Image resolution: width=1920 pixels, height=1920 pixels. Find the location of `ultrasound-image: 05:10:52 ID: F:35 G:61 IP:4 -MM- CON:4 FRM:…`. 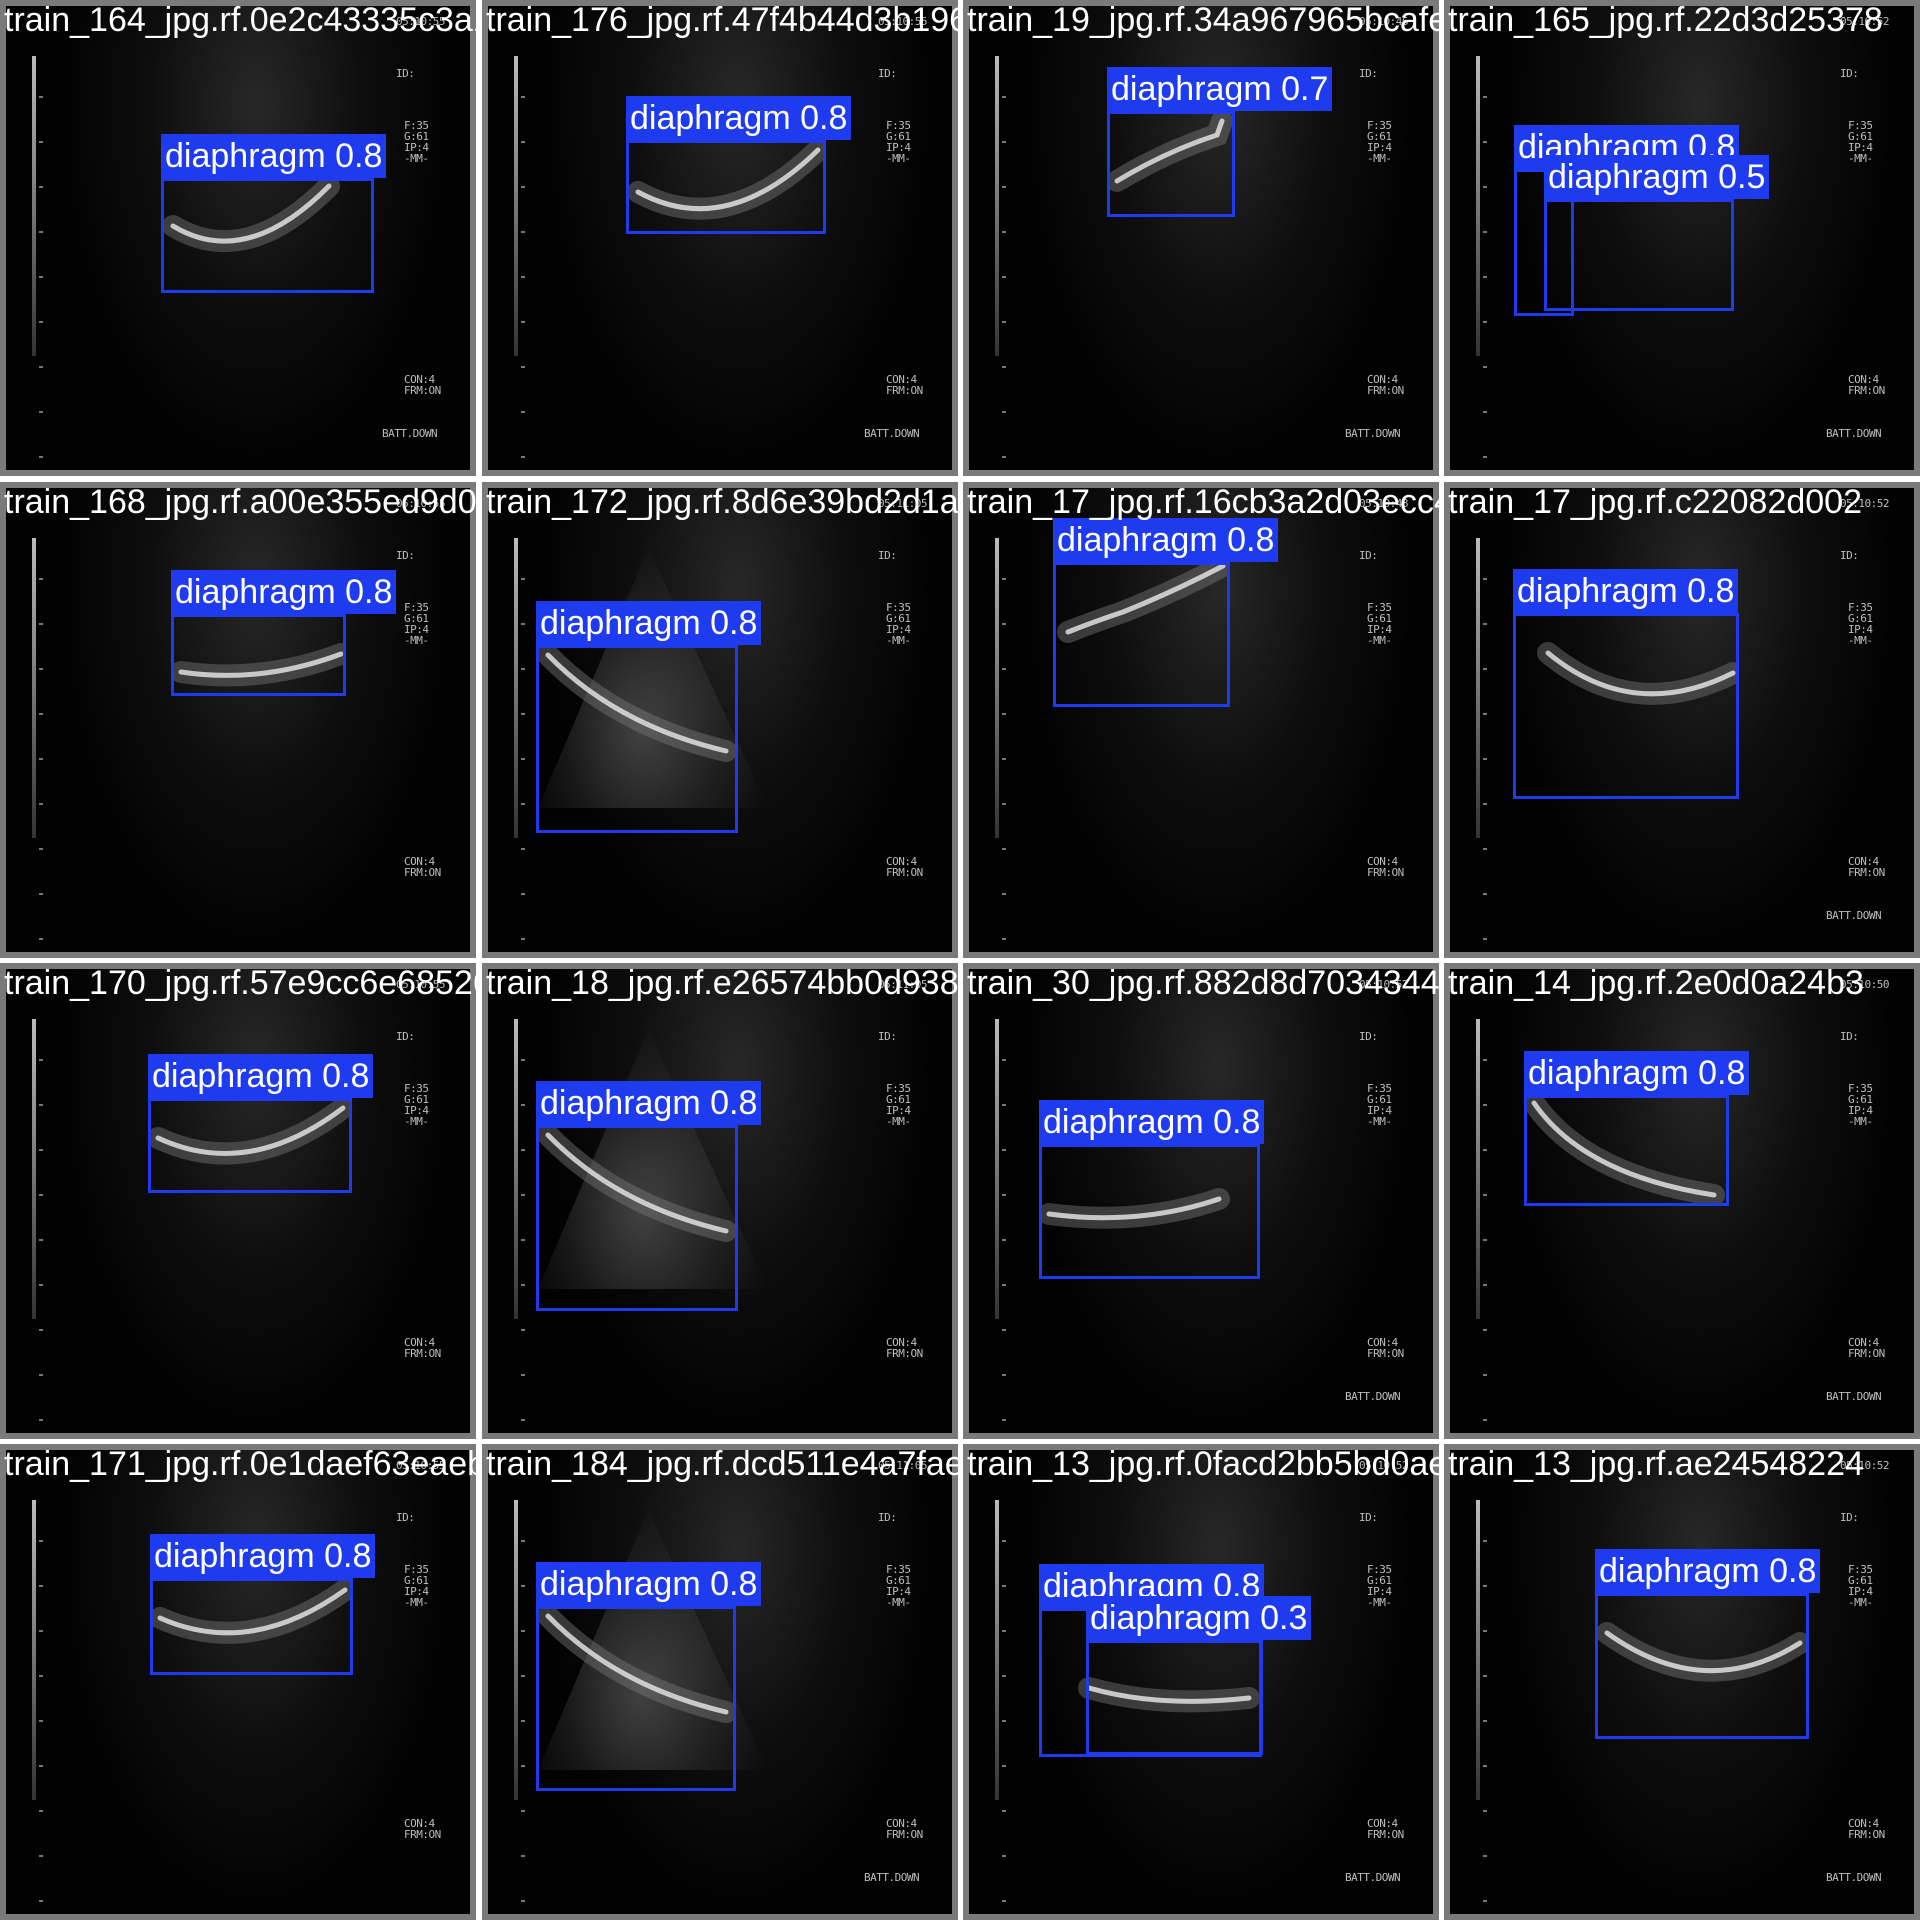

ultrasound-image: 05:10:52 ID: F:35 G:61 IP:4 -MM- CON:4 FRM:… is located at coordinates (1682, 720).